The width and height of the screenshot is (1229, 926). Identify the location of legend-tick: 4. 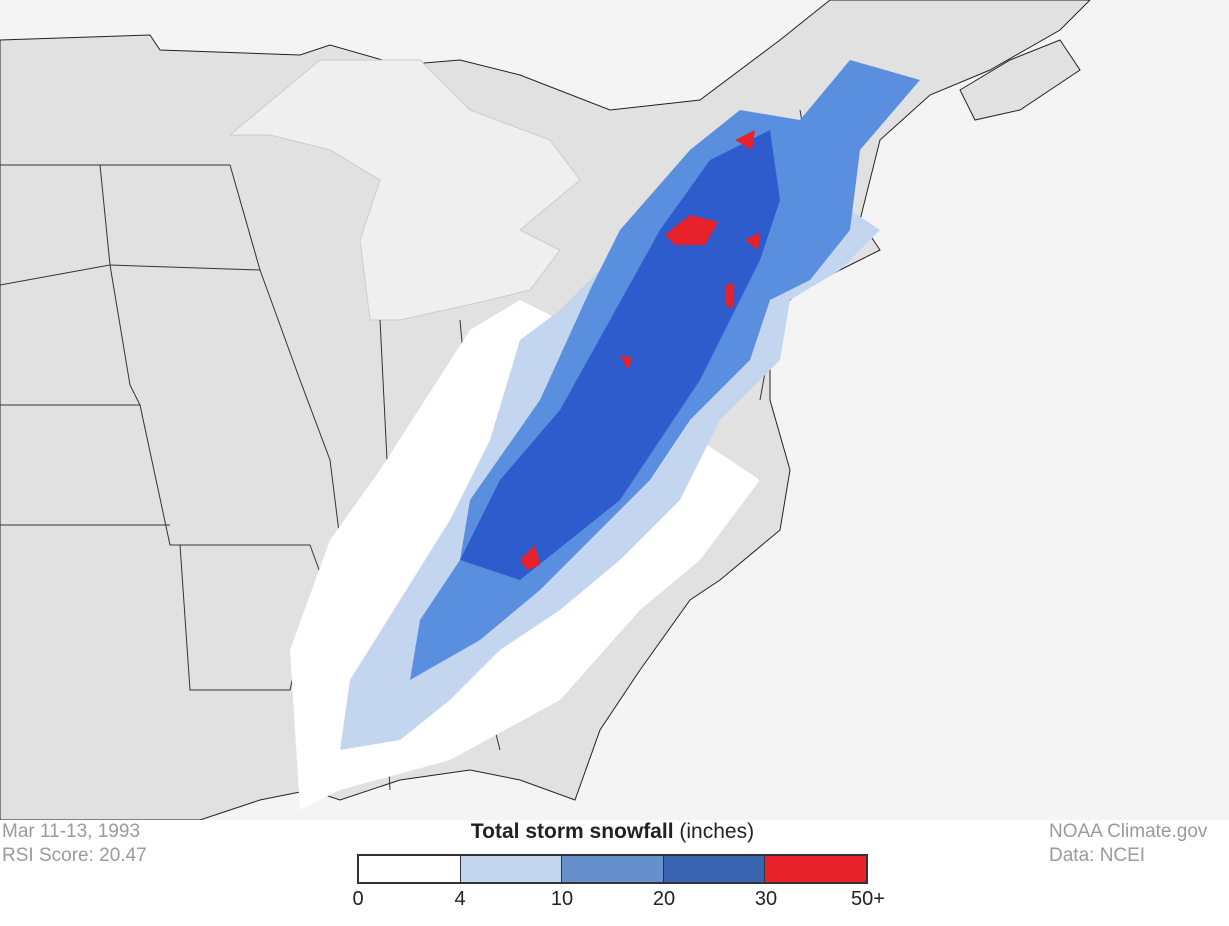
(460, 899).